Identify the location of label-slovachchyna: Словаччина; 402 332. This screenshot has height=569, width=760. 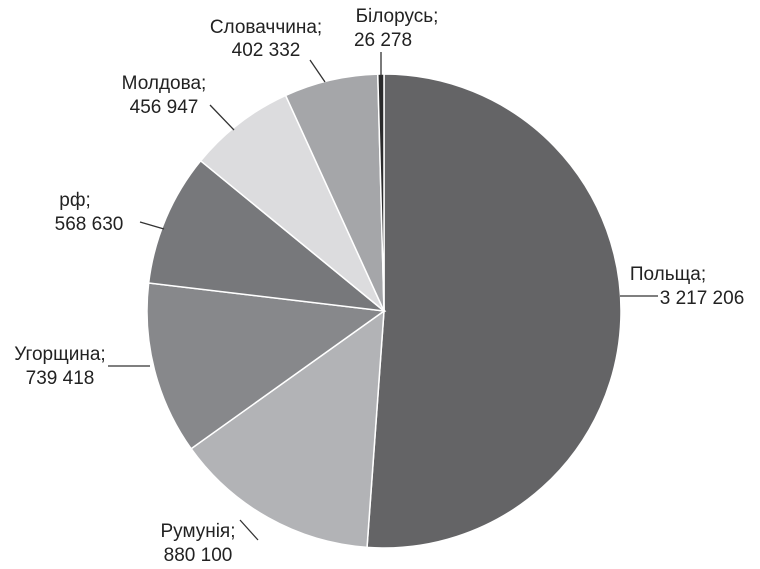
(266, 39).